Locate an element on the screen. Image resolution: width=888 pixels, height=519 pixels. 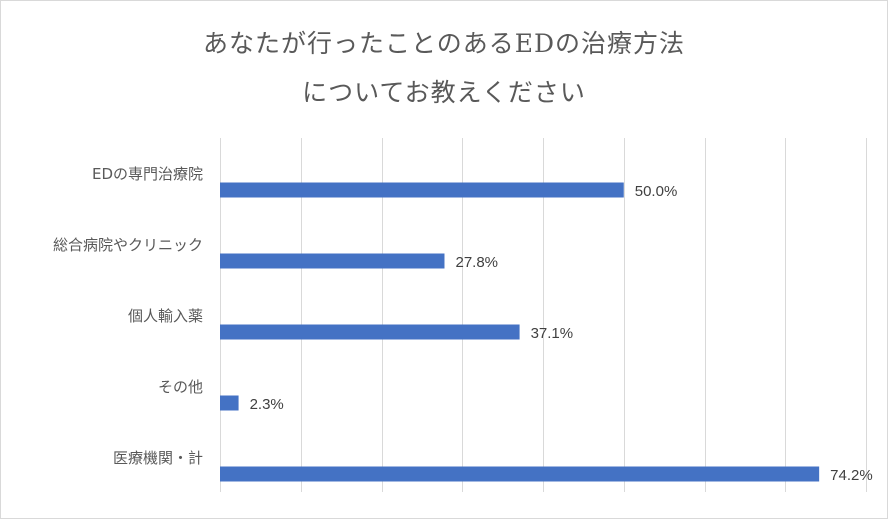
value-label: 50.0% is located at coordinates (656, 191).